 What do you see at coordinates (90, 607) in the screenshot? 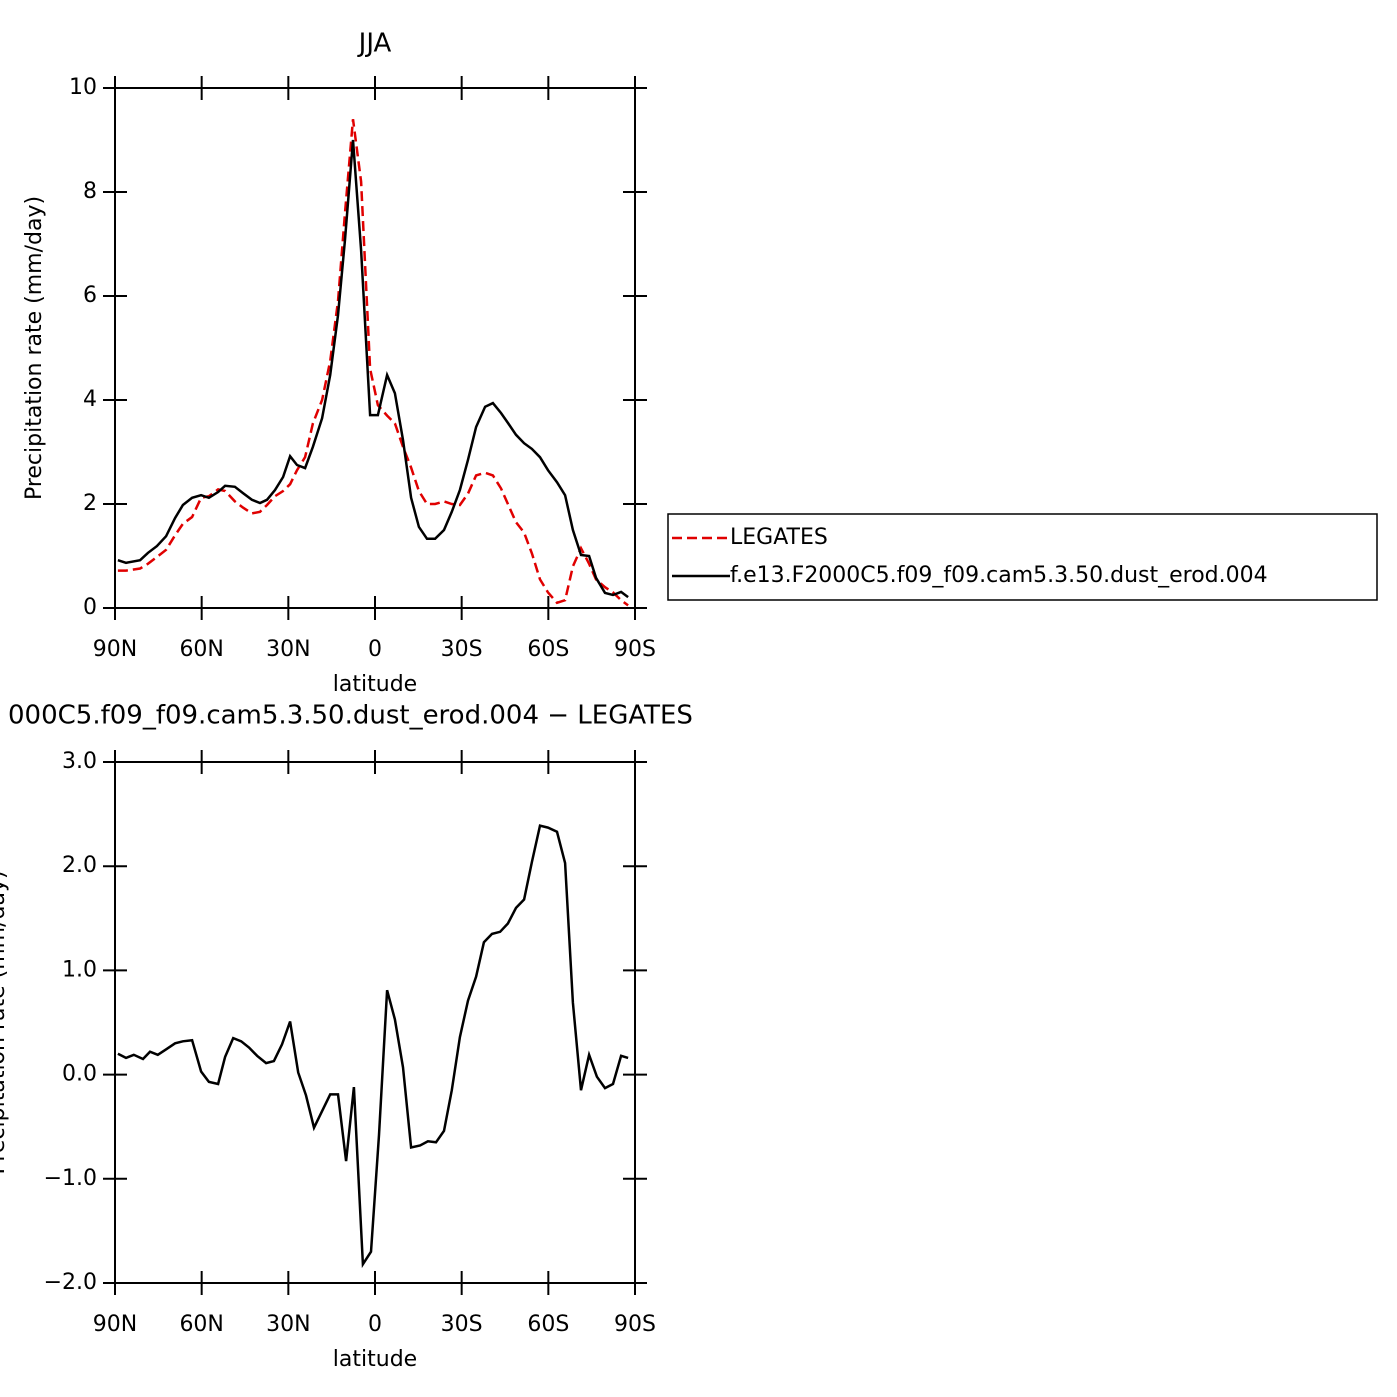
I see `y-tick-label: 0` at bounding box center [90, 607].